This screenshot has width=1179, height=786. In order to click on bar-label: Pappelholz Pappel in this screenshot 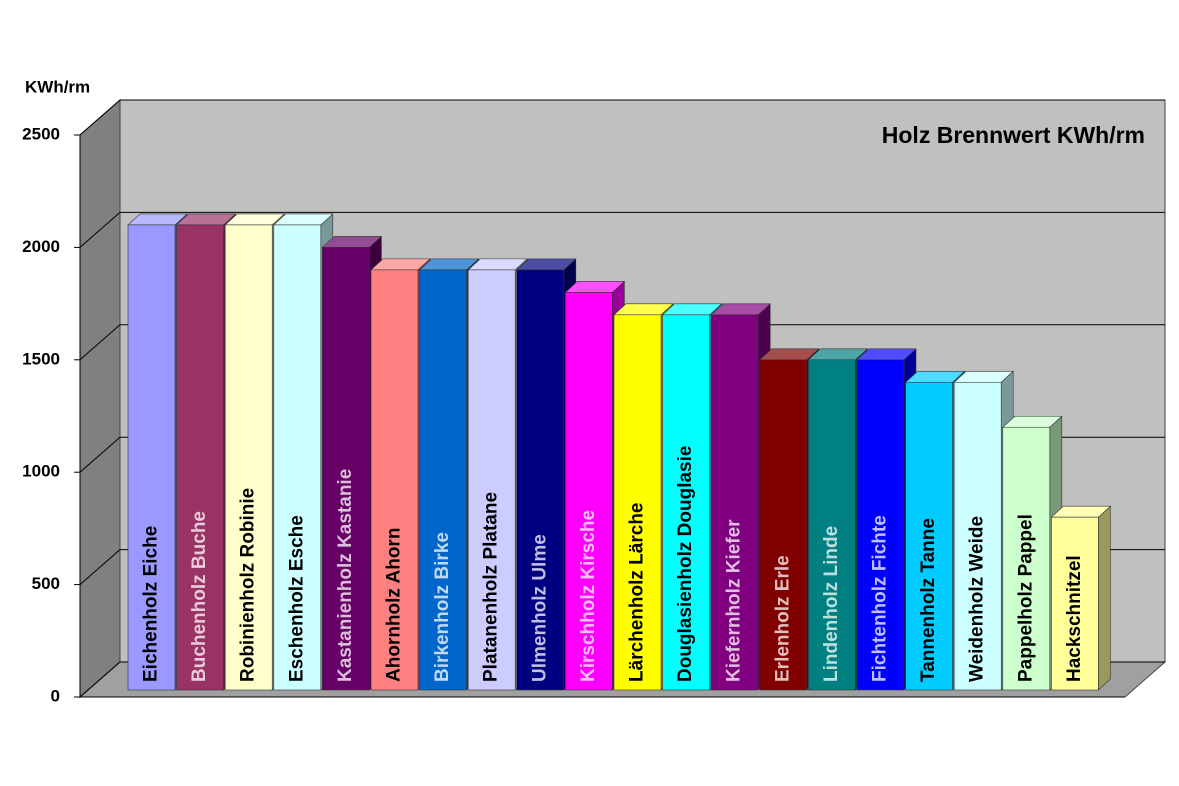, I will do `click(1025, 598)`.